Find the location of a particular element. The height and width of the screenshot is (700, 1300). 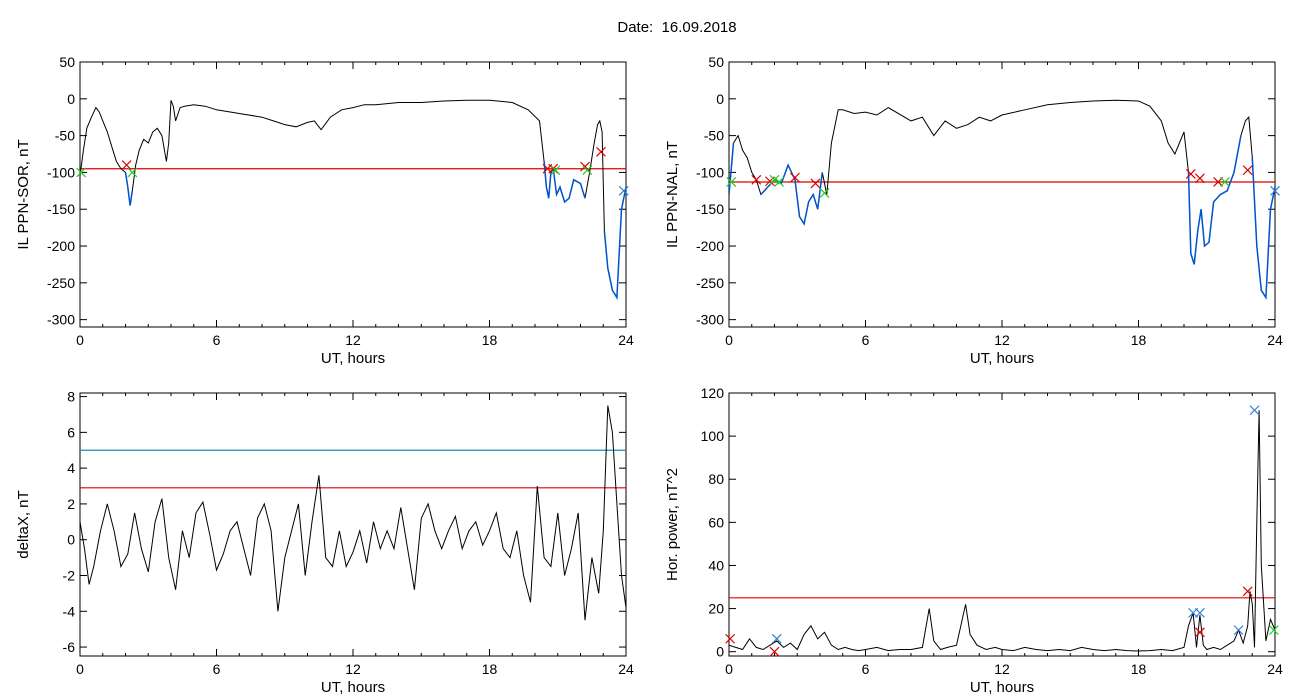

y-tick-label: 40 is located at coordinates (716, 565).